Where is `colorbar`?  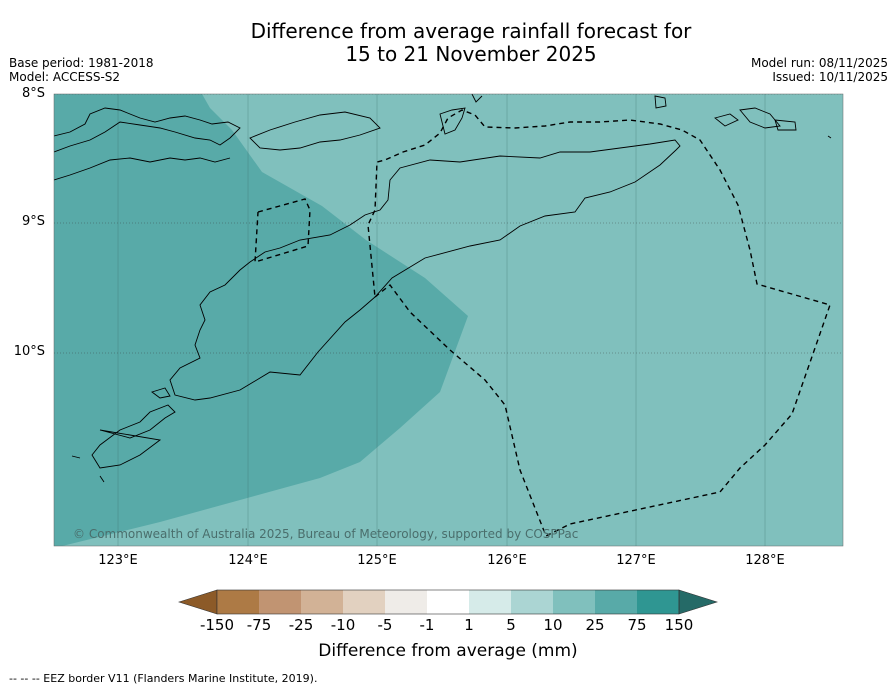
colorbar is located at coordinates (448, 602).